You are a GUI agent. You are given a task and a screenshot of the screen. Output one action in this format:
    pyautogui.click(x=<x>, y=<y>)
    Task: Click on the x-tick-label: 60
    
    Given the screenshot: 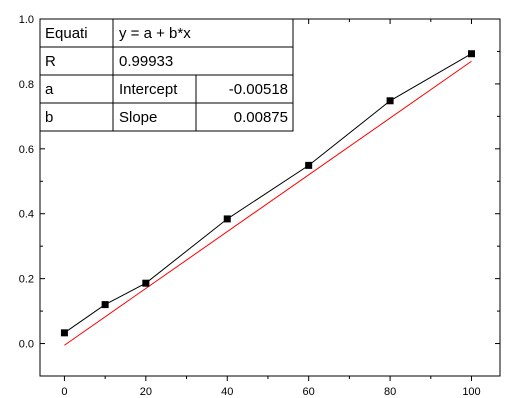 What is the action you would take?
    pyautogui.click(x=309, y=392)
    